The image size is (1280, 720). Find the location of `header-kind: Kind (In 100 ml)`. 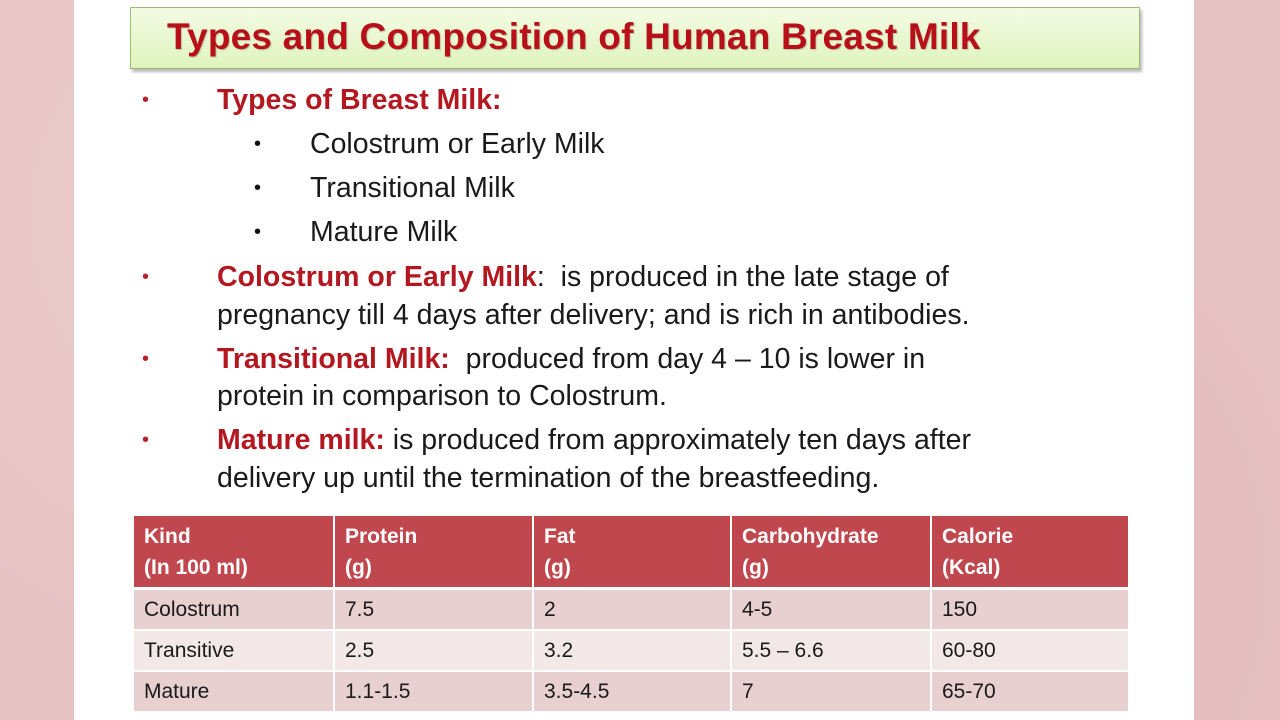

header-kind: Kind (In 100 ml) is located at coordinates (234, 552).